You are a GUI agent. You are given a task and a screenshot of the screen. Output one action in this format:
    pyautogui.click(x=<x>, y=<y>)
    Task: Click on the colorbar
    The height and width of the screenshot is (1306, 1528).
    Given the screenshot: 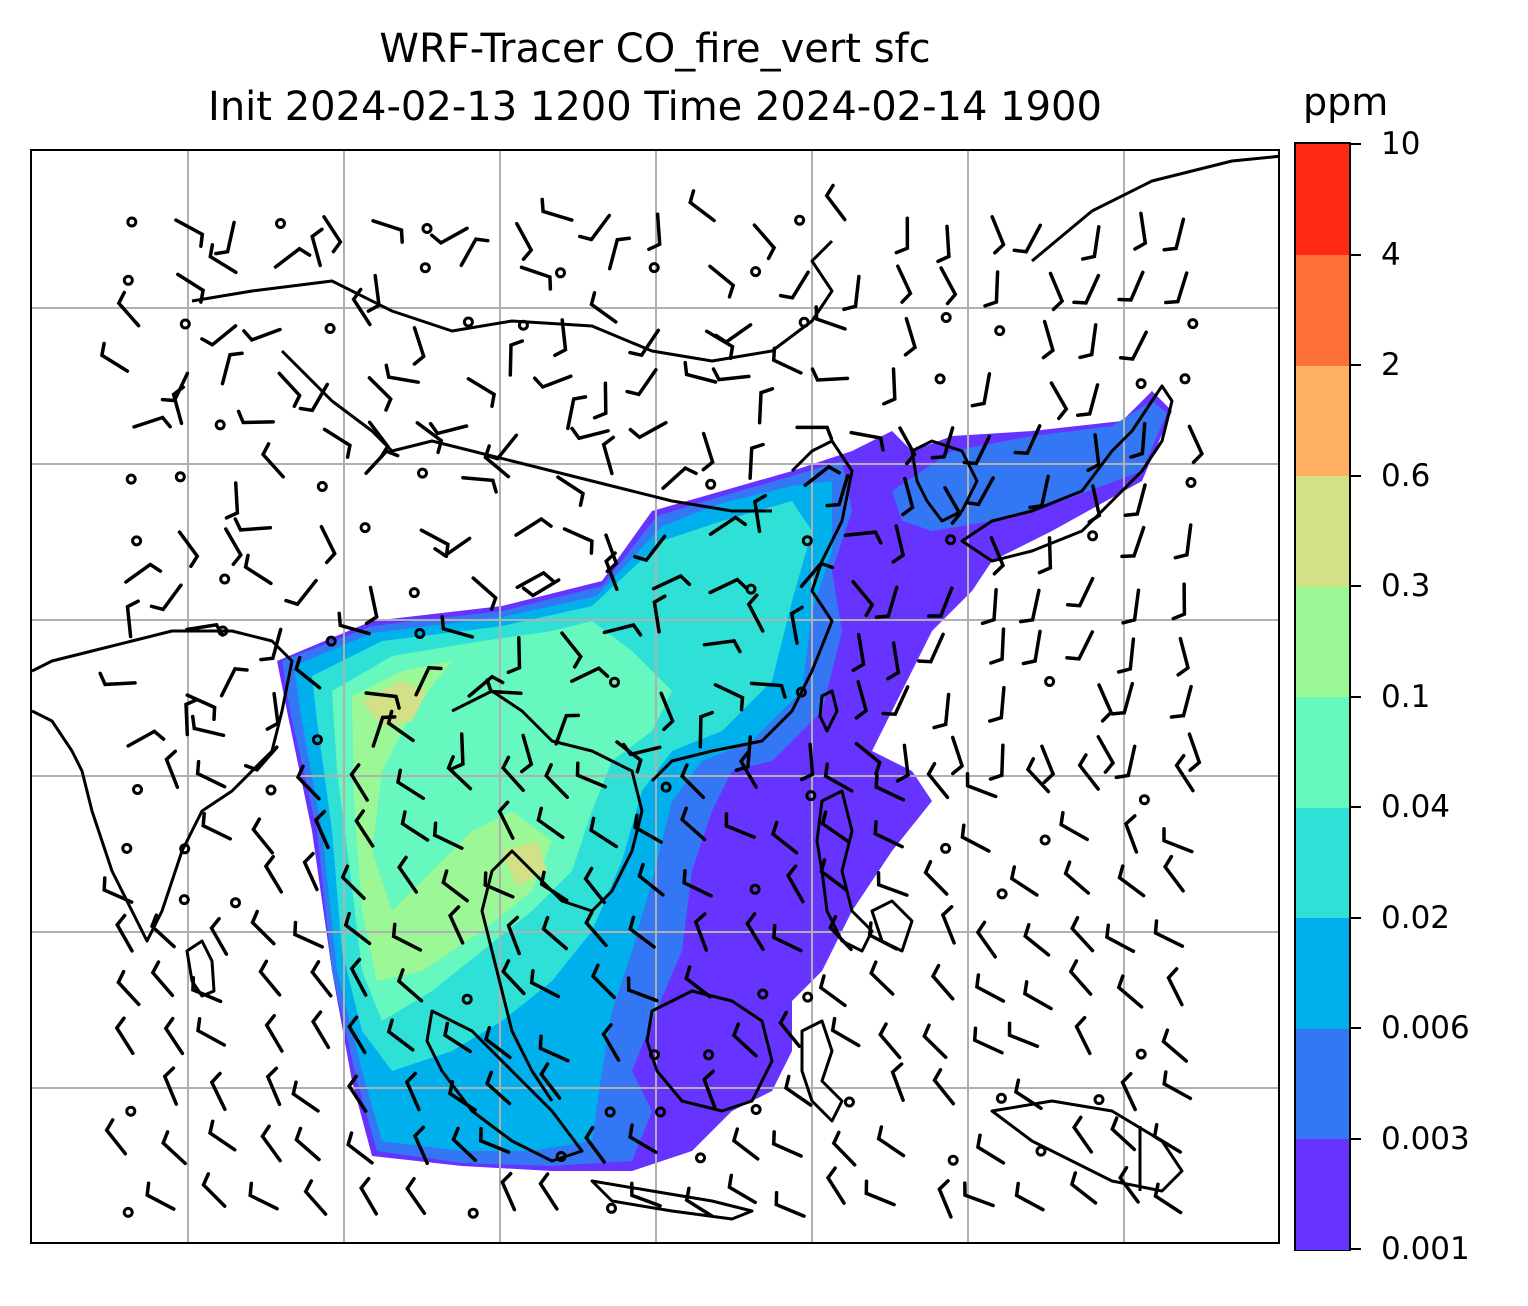 What is the action you would take?
    pyautogui.click(x=1322, y=696)
    